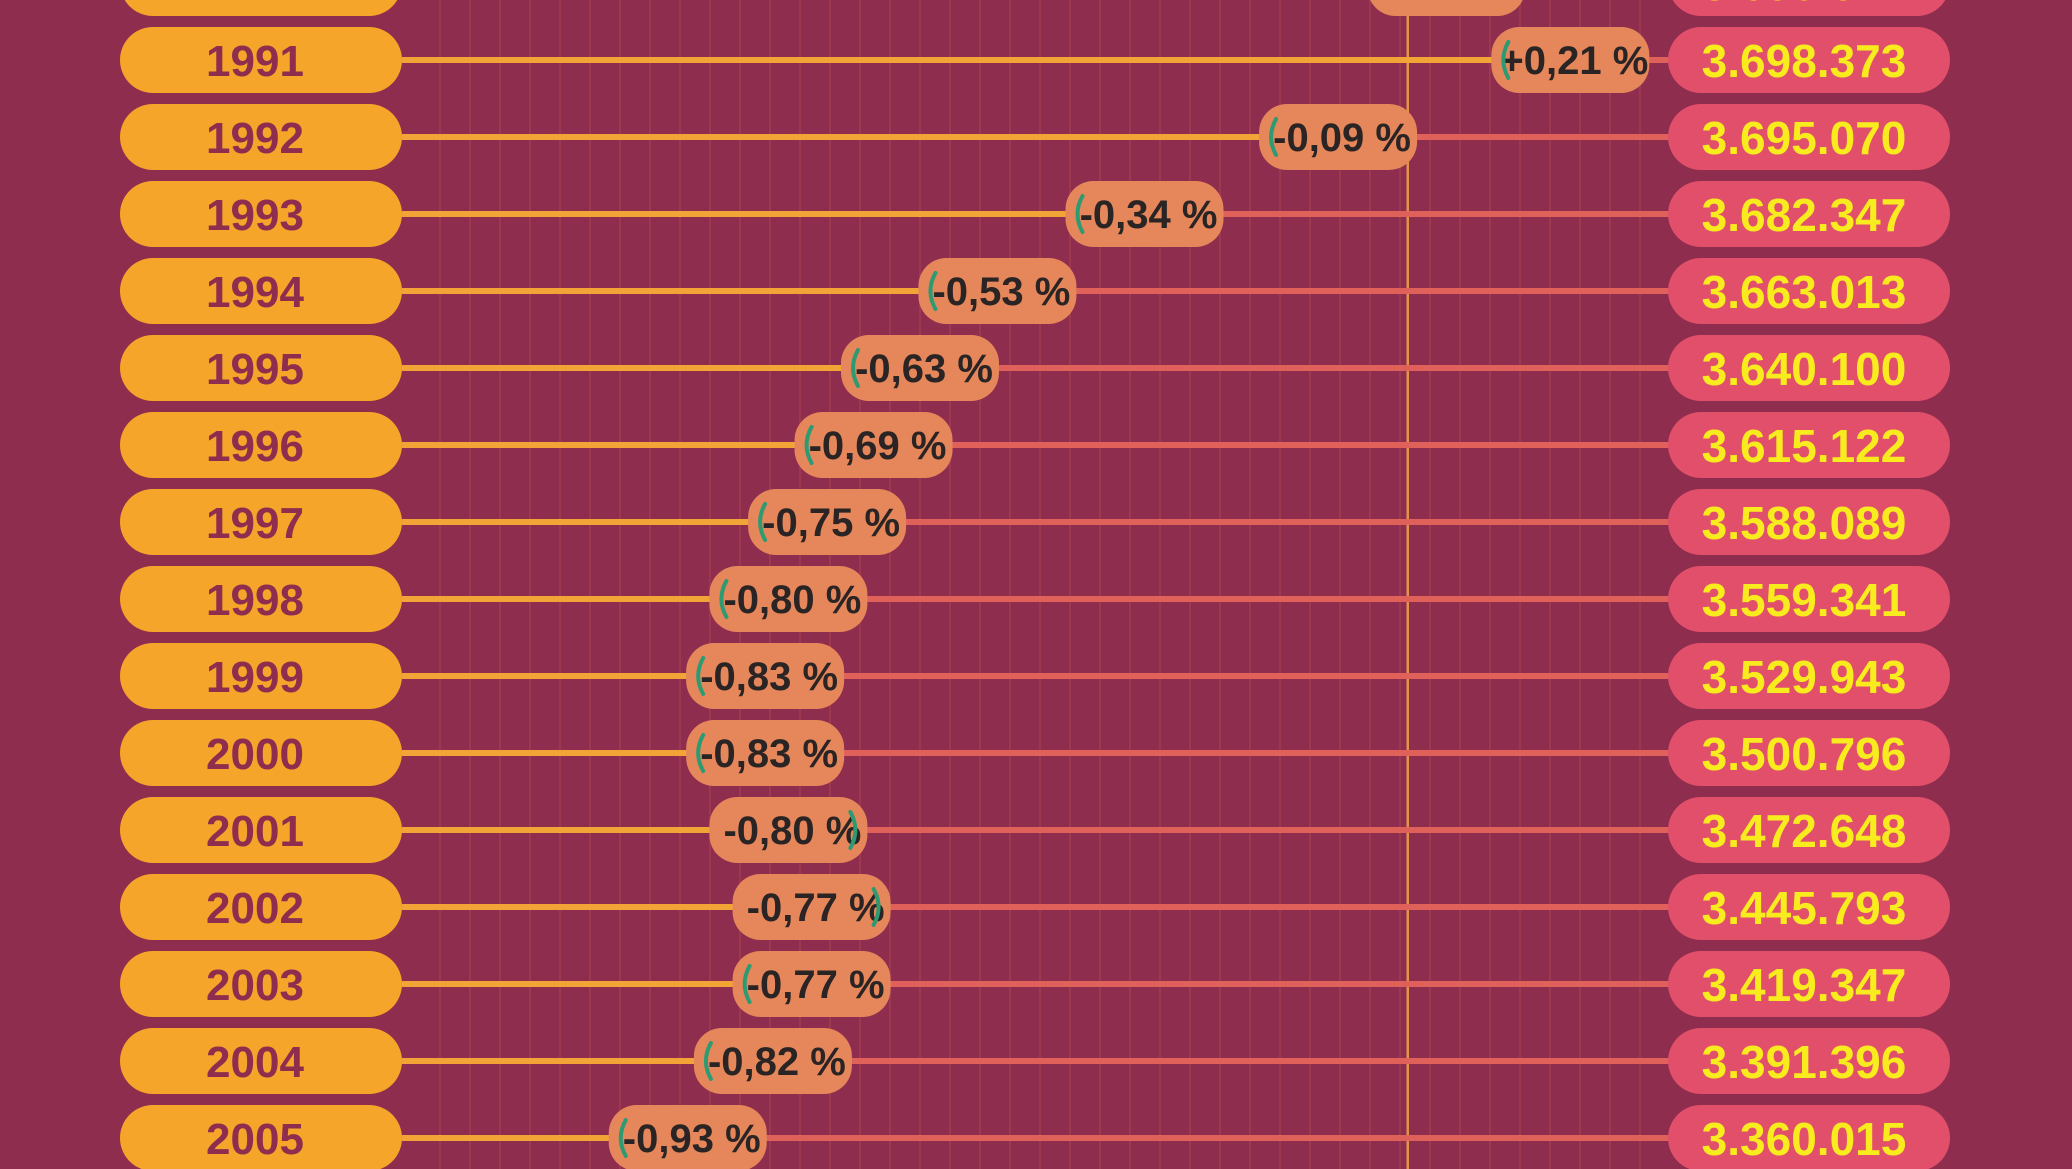 This screenshot has width=2072, height=1169. Describe the element at coordinates (1804, 831) in the screenshot. I see `population-label: 3.472.648` at that location.